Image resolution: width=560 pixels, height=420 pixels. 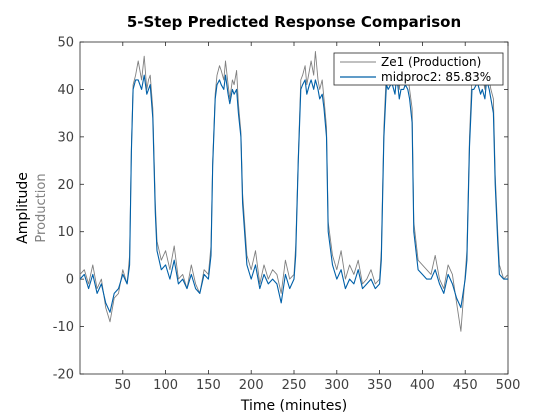 I want to click on y-tick-label: 40, so click(x=65, y=90).